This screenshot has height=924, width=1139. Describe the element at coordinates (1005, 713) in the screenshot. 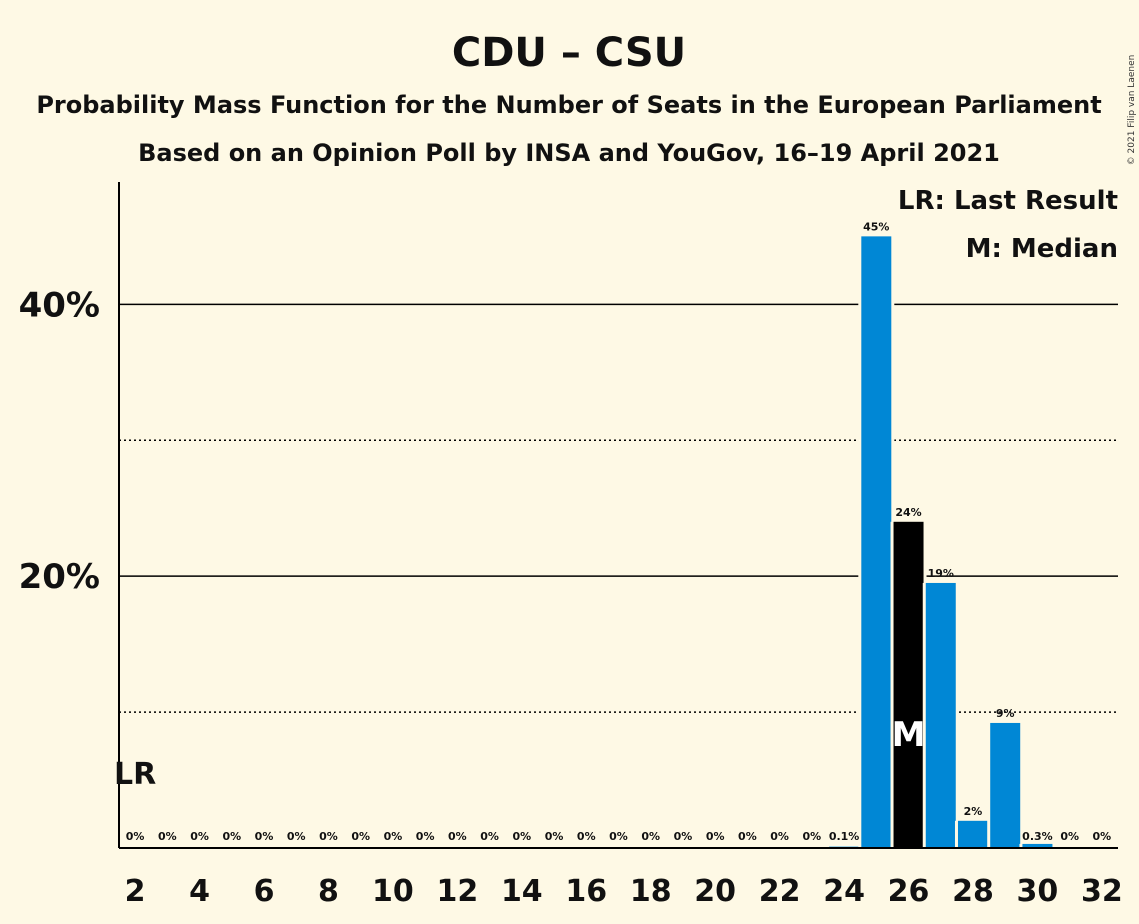

I see `bar-value-label: 9%` at that location.